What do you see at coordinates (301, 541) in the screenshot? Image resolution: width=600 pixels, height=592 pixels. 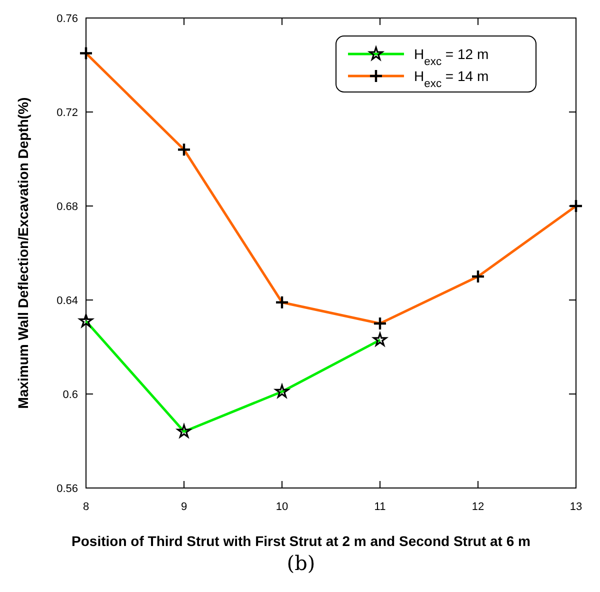 I see `x-axis-title: Position of Third Strut with First Strut at 2 m and Second Strut at 6 m` at bounding box center [301, 541].